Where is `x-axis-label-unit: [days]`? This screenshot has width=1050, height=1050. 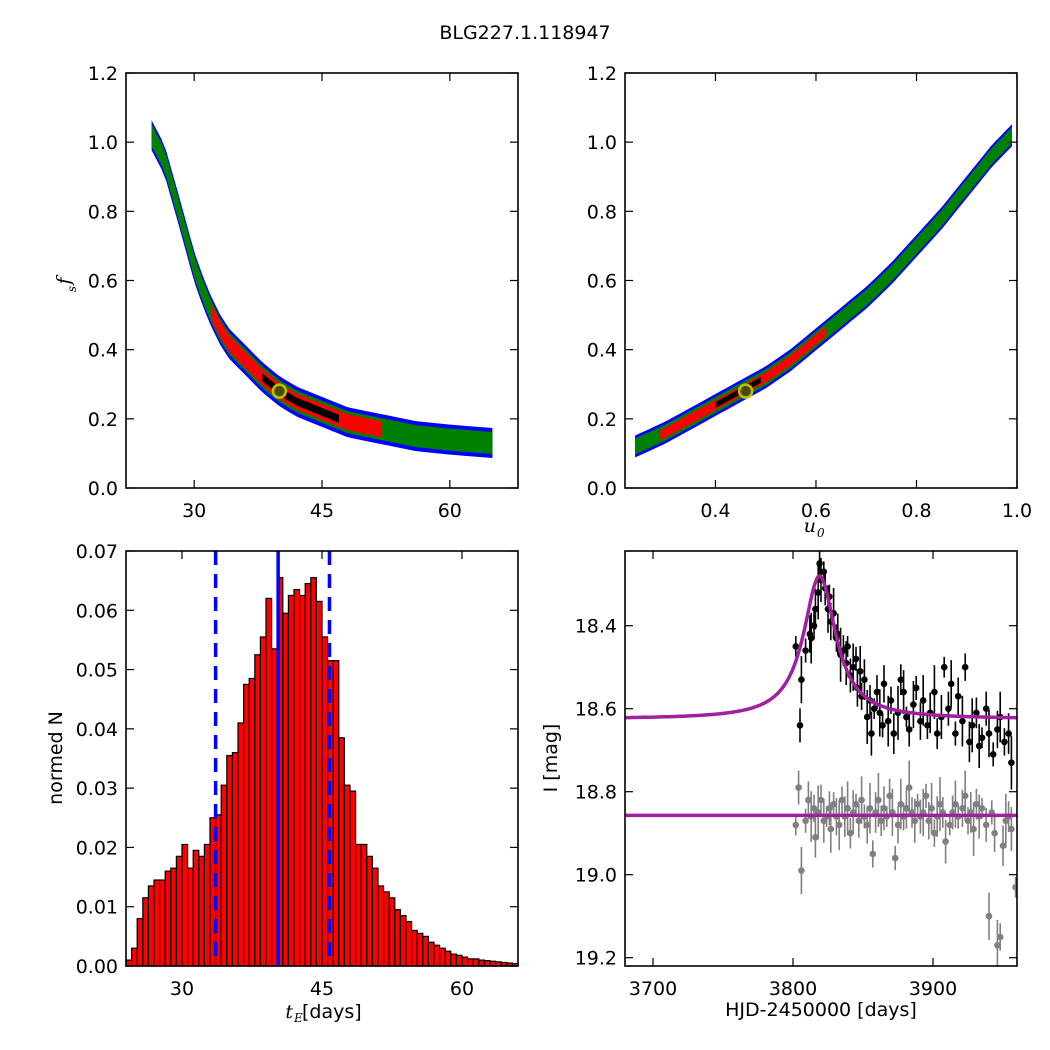 x-axis-label-unit: [days] is located at coordinates (332, 1012).